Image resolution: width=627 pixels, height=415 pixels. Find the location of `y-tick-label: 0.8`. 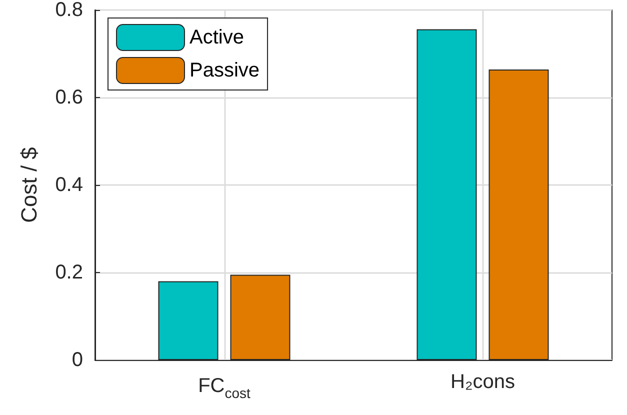

y-tick-label: 0.8 is located at coordinates (69, 10).